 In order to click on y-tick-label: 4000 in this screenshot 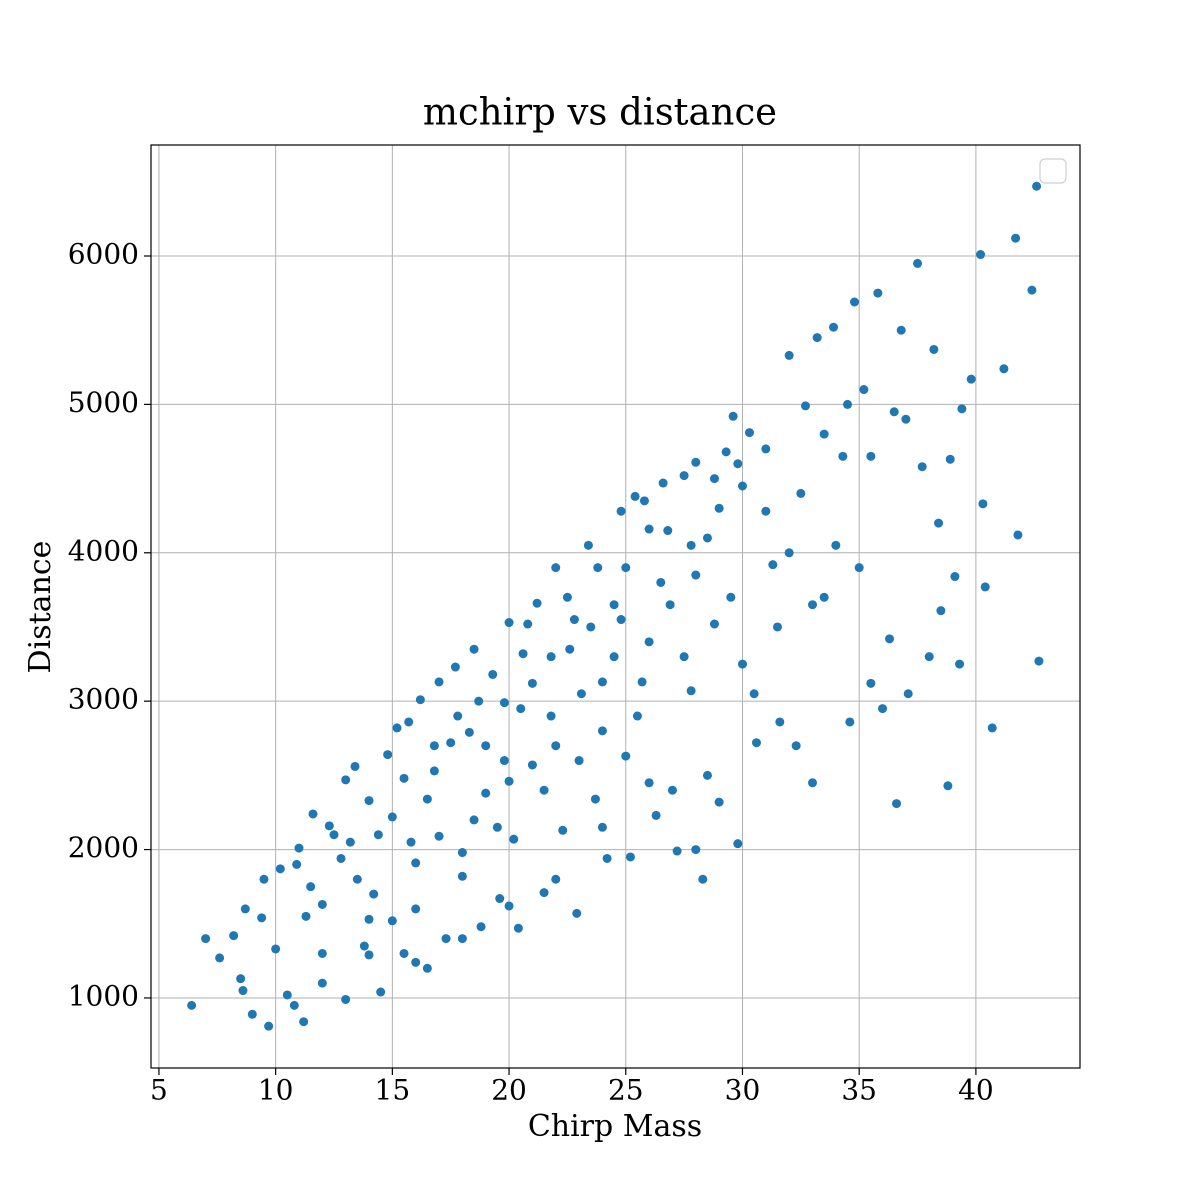, I will do `click(103, 550)`.